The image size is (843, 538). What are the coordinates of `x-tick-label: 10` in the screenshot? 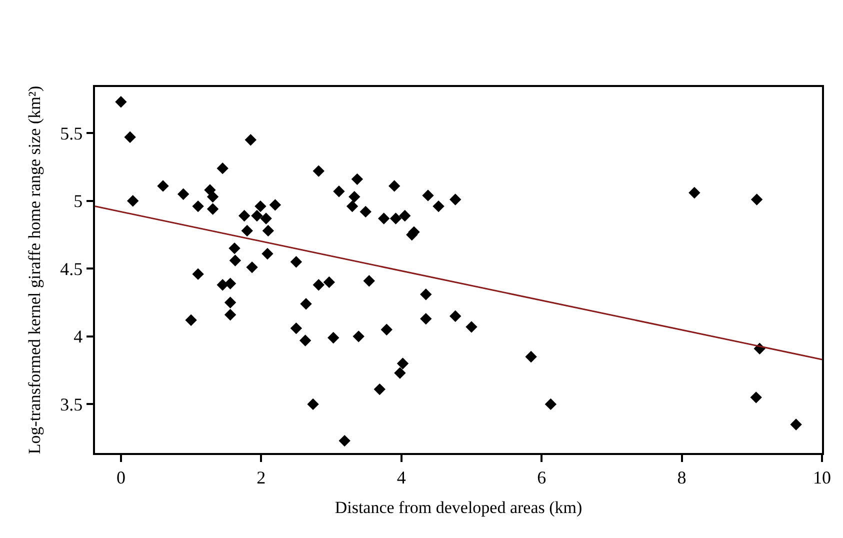 It's located at (822, 477).